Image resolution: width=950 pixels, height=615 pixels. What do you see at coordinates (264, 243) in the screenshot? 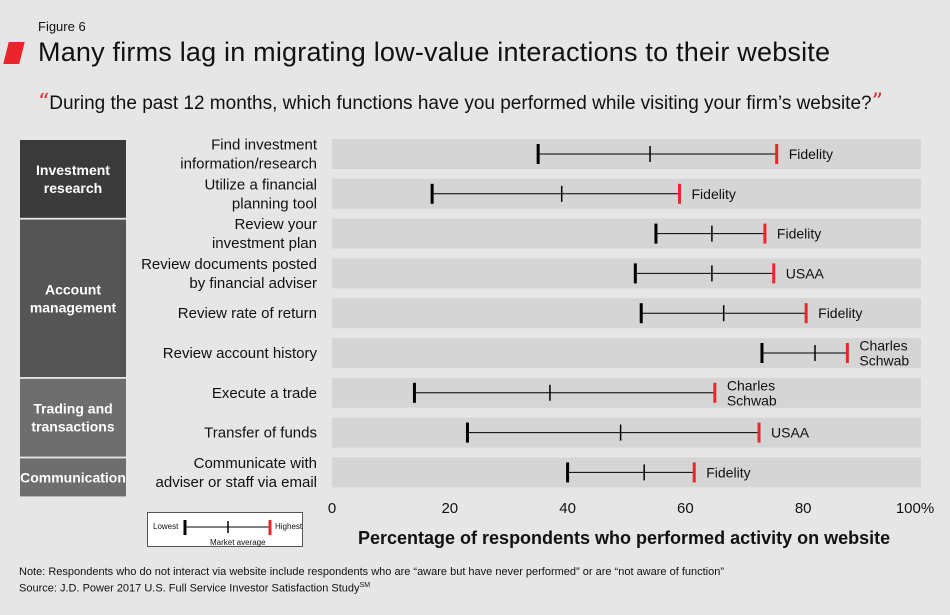
I see `row-label: investment plan` at bounding box center [264, 243].